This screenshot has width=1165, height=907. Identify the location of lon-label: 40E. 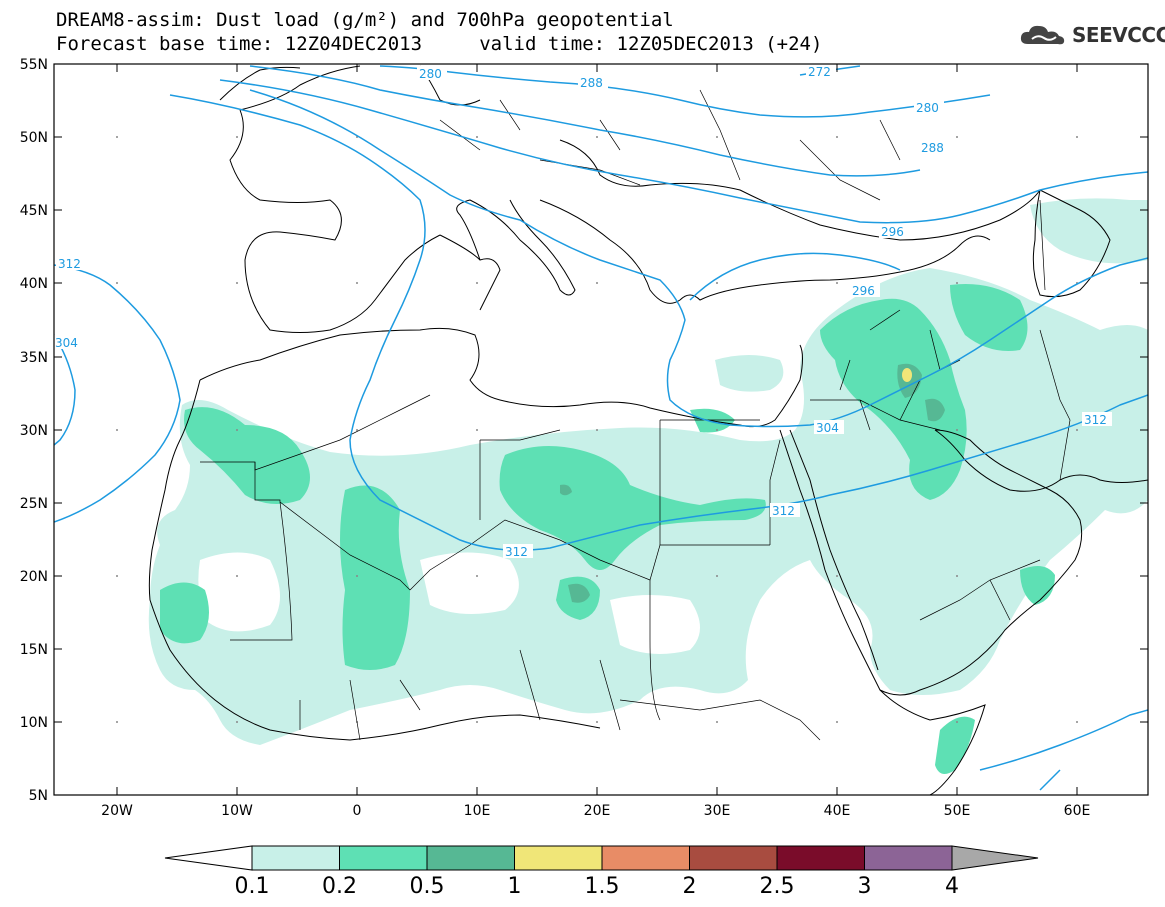
(837, 811).